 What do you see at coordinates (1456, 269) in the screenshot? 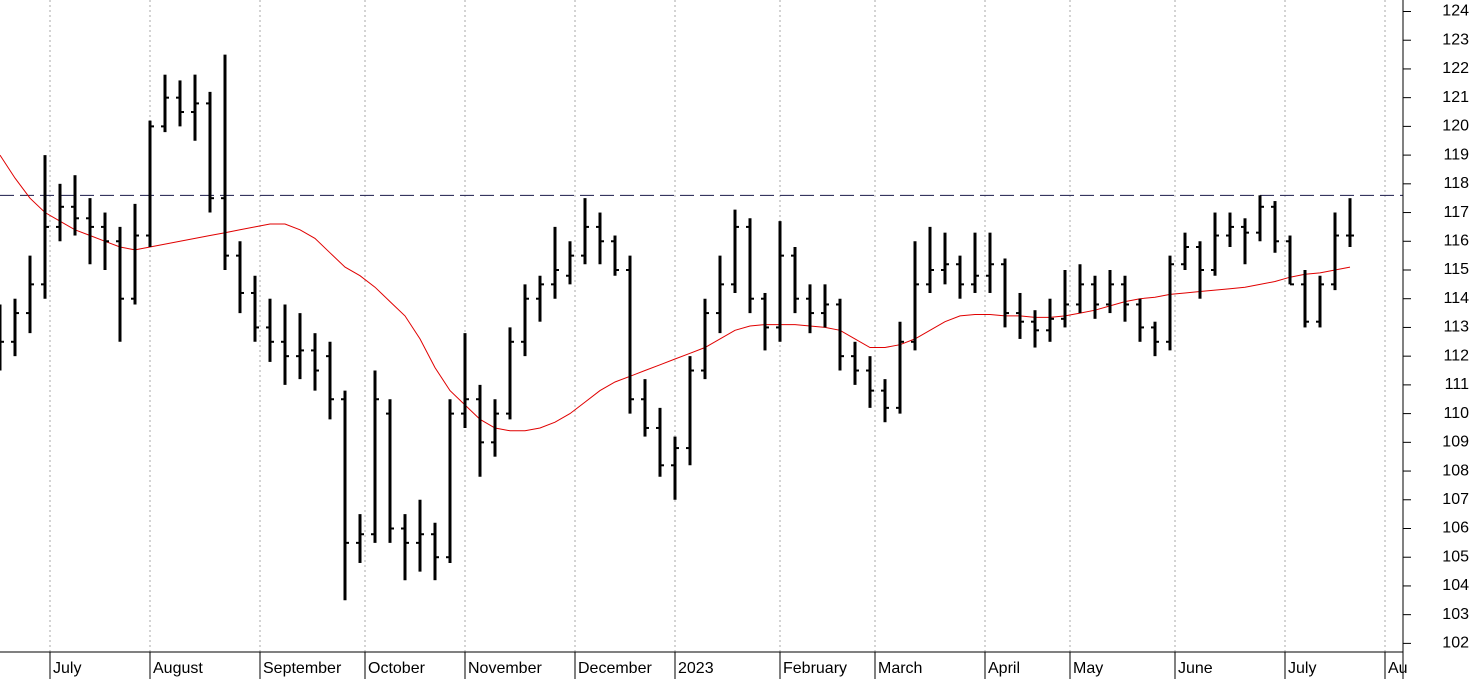
I see `y-tick-label: 115` at bounding box center [1456, 269].